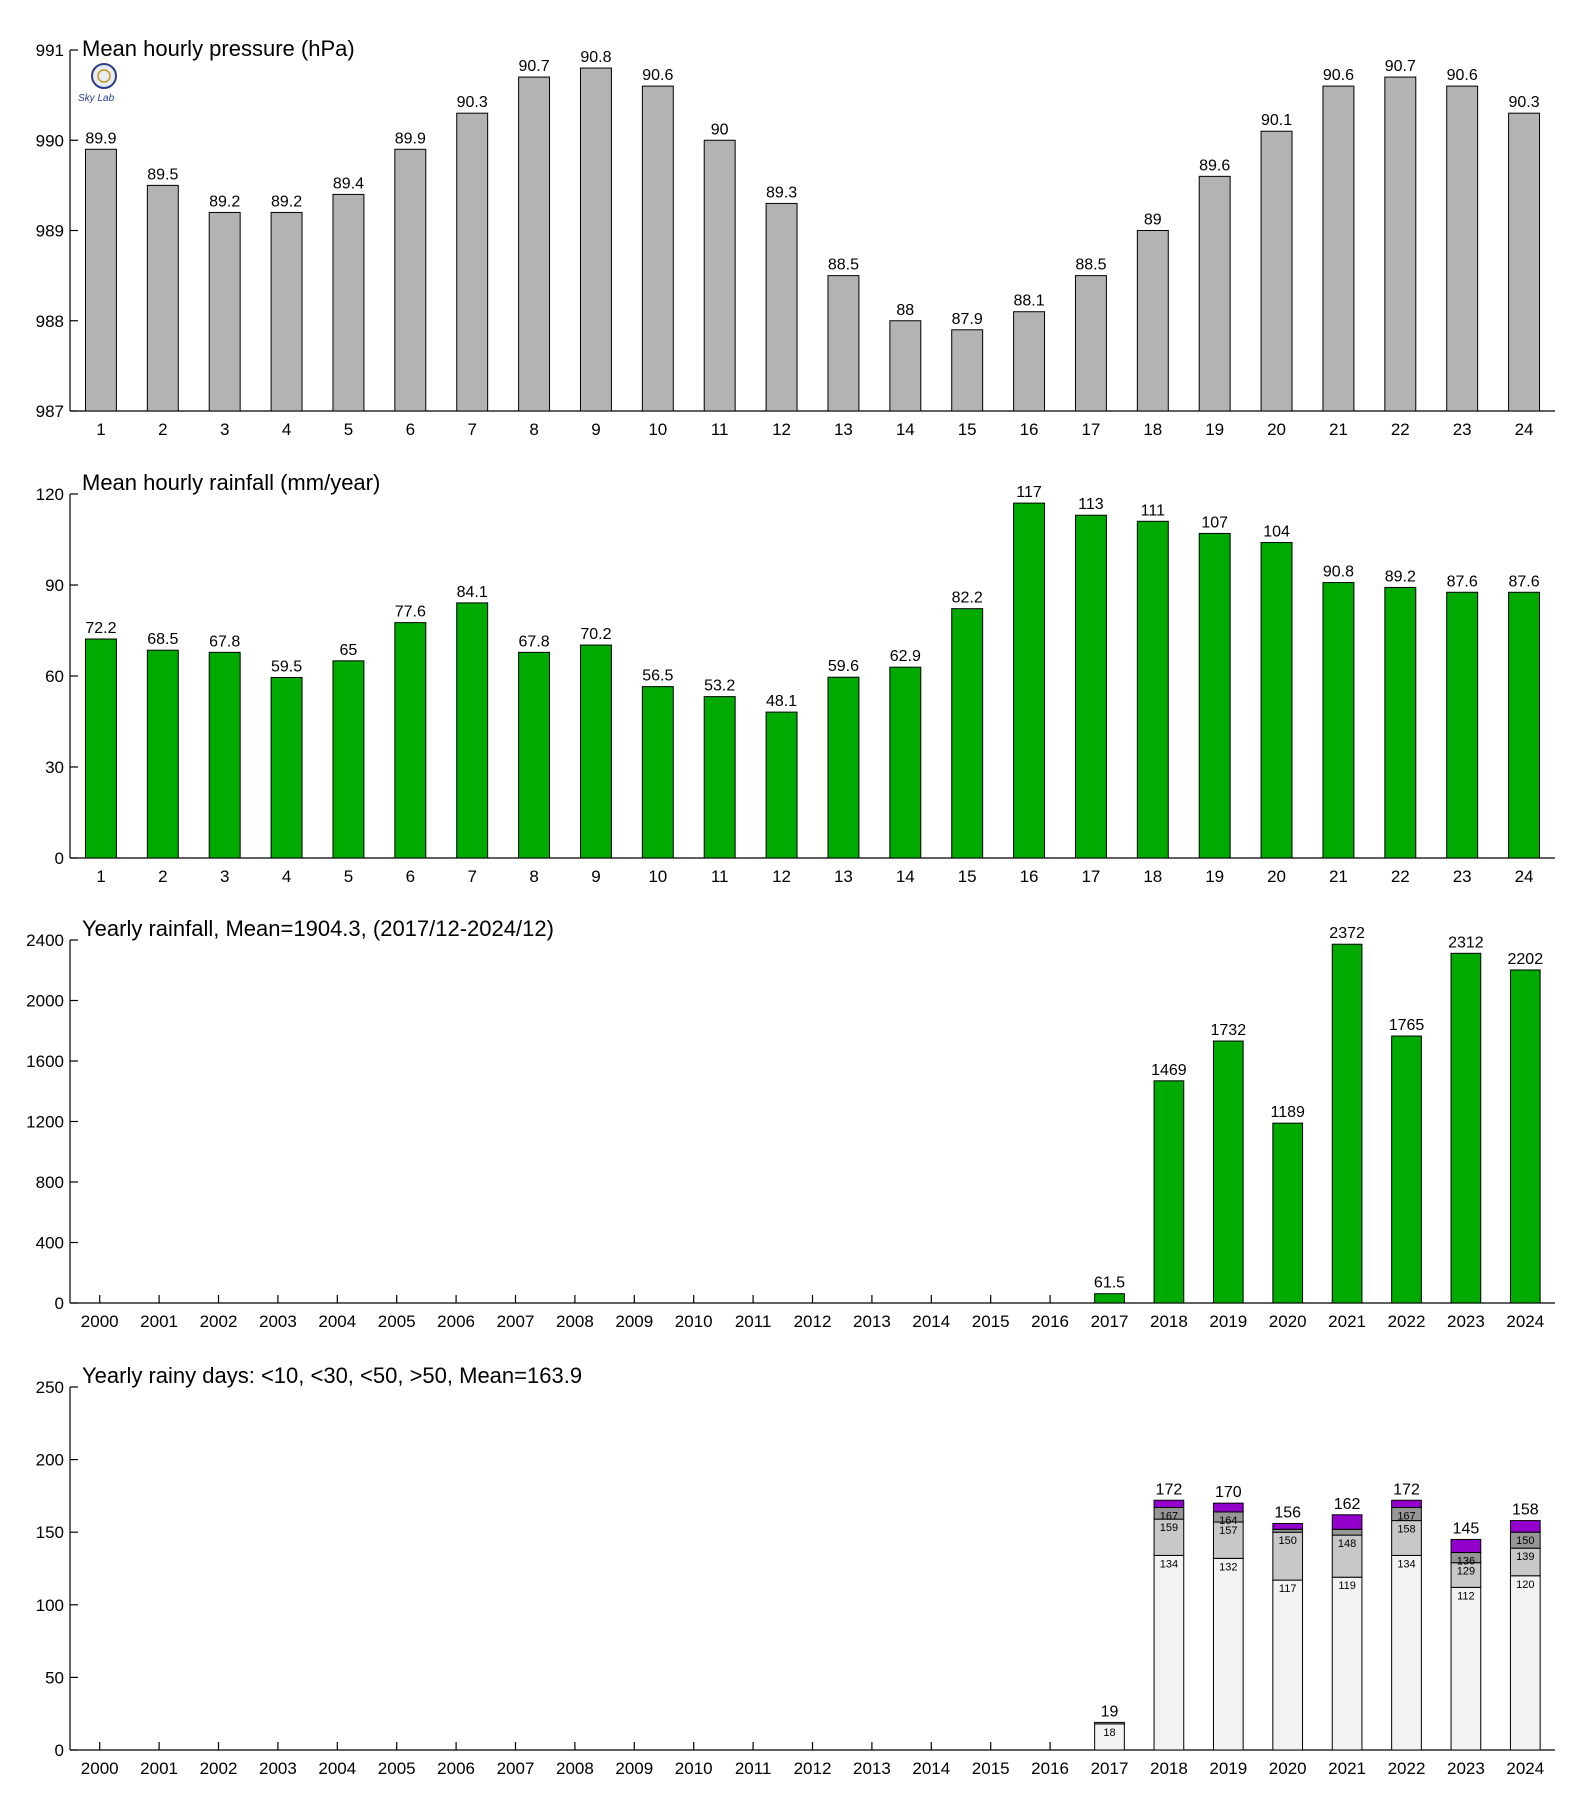 The image size is (1580, 1800). What do you see at coordinates (905, 656) in the screenshot?
I see `bar-value-label: 62.9` at bounding box center [905, 656].